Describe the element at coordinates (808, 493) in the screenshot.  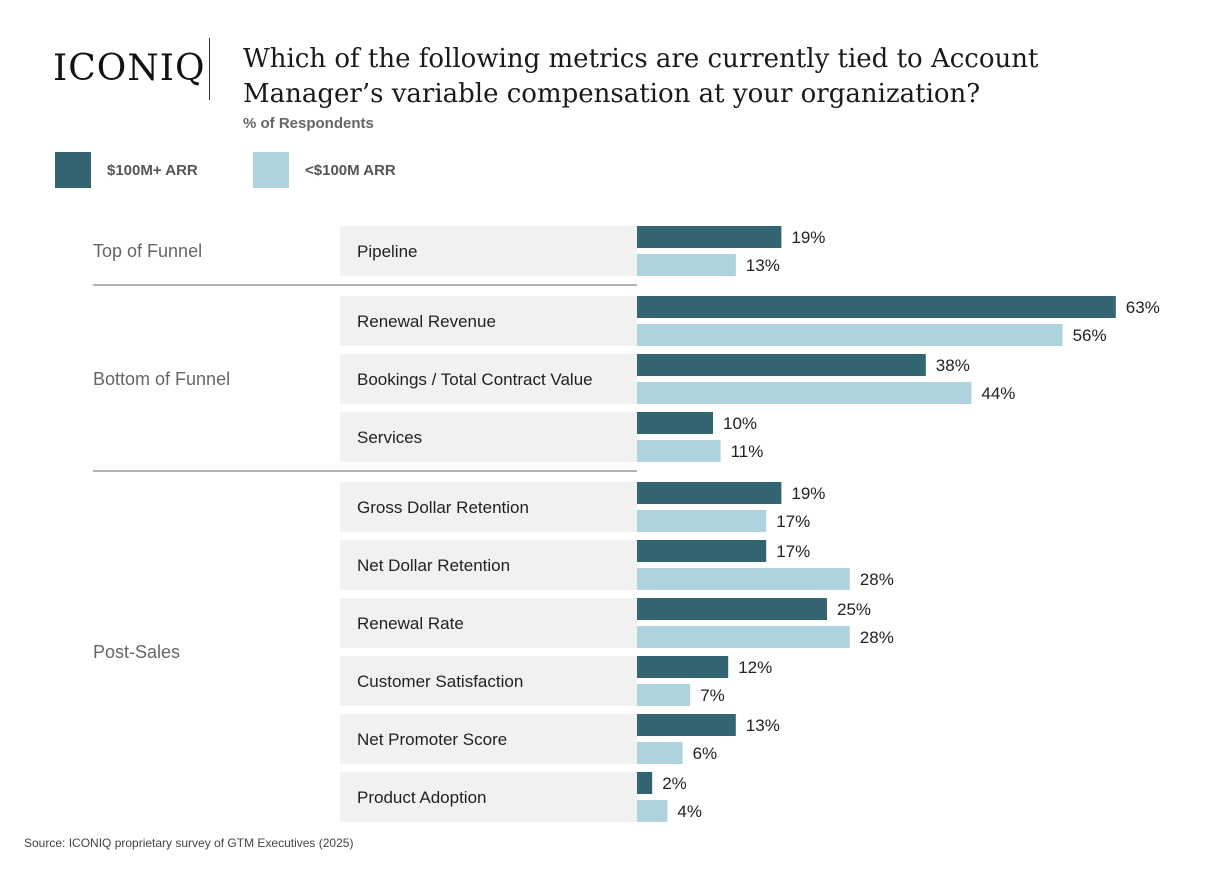
I see `data-label-gross-dollar-retention-large-arr: 19%` at that location.